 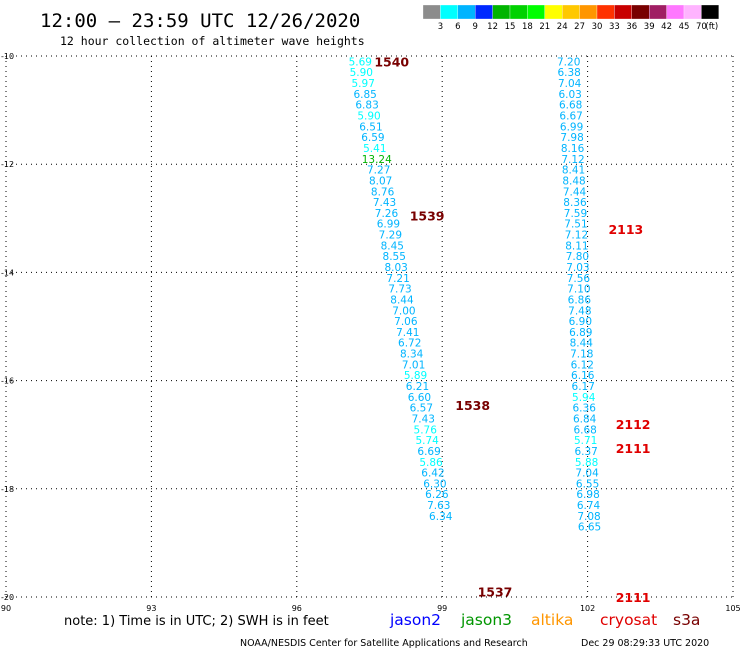 What do you see at coordinates (442, 608) in the screenshot?
I see `x-tick-label: 99` at bounding box center [442, 608].